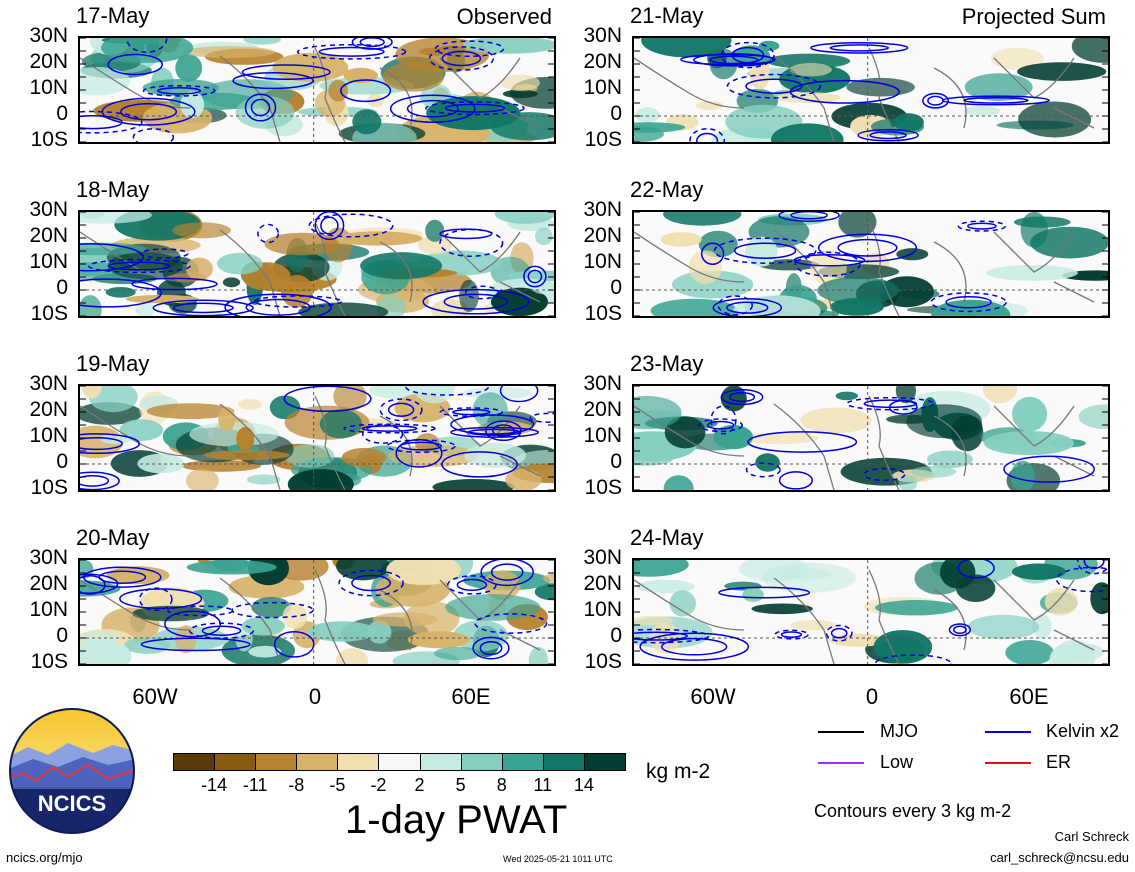 The width and height of the screenshot is (1135, 872). I want to click on footer-email: carl_schreck@ncsu.edu, so click(1059, 857).